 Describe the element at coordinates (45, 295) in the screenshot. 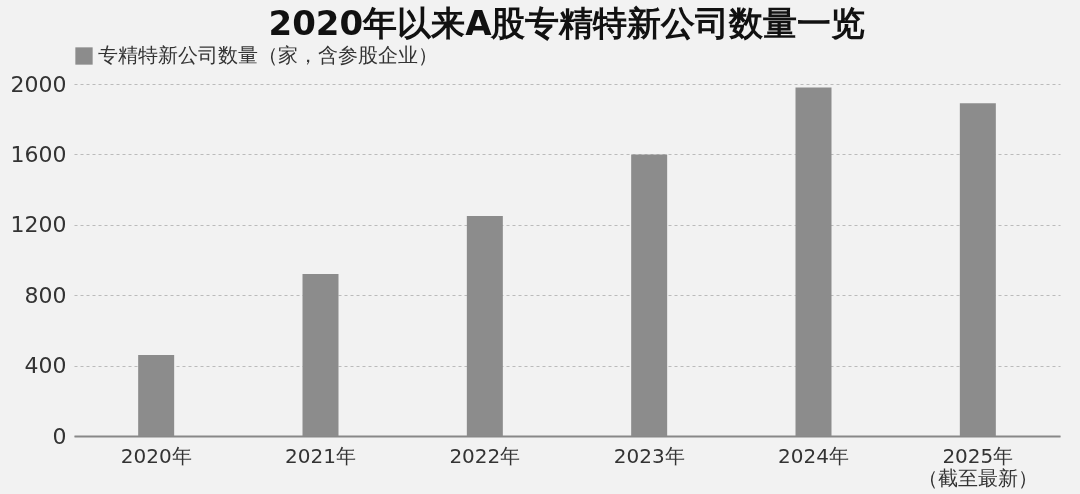

I see `y-tick-label: 800` at that location.